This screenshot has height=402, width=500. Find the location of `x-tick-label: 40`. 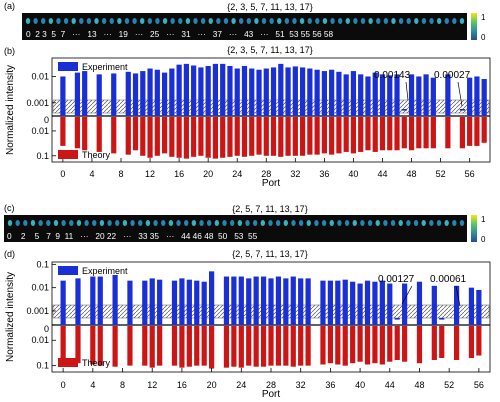

x-tick-label: 40 is located at coordinates (353, 174).